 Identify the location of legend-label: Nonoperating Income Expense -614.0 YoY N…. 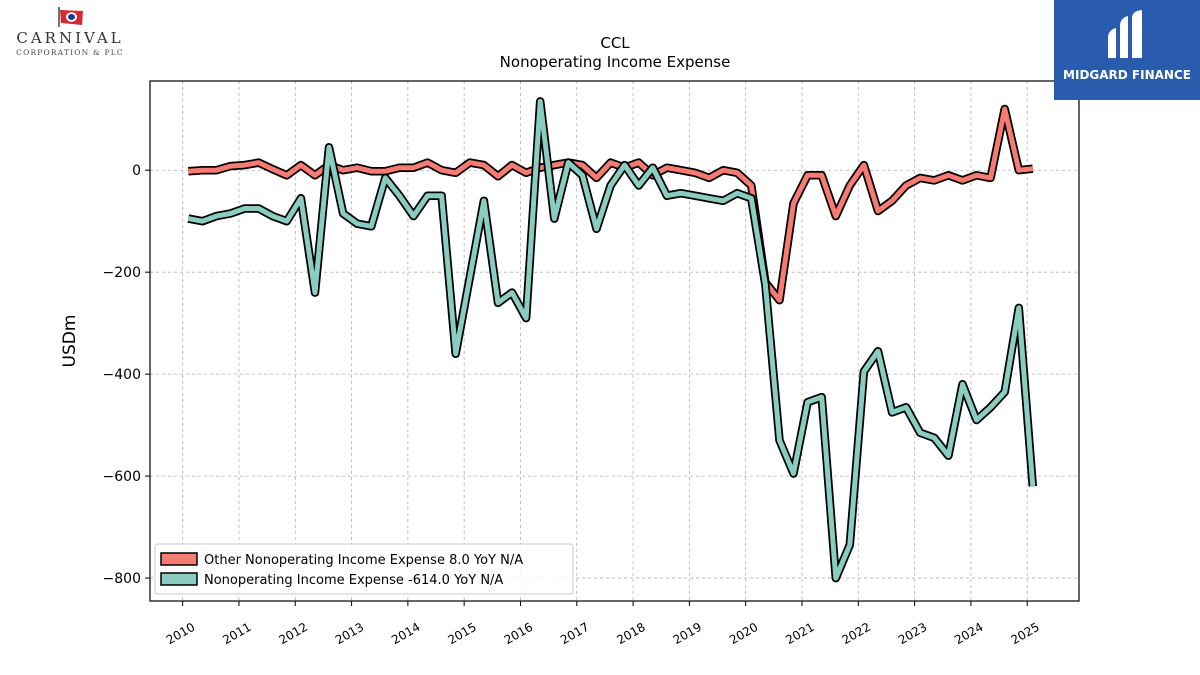
(353, 580).